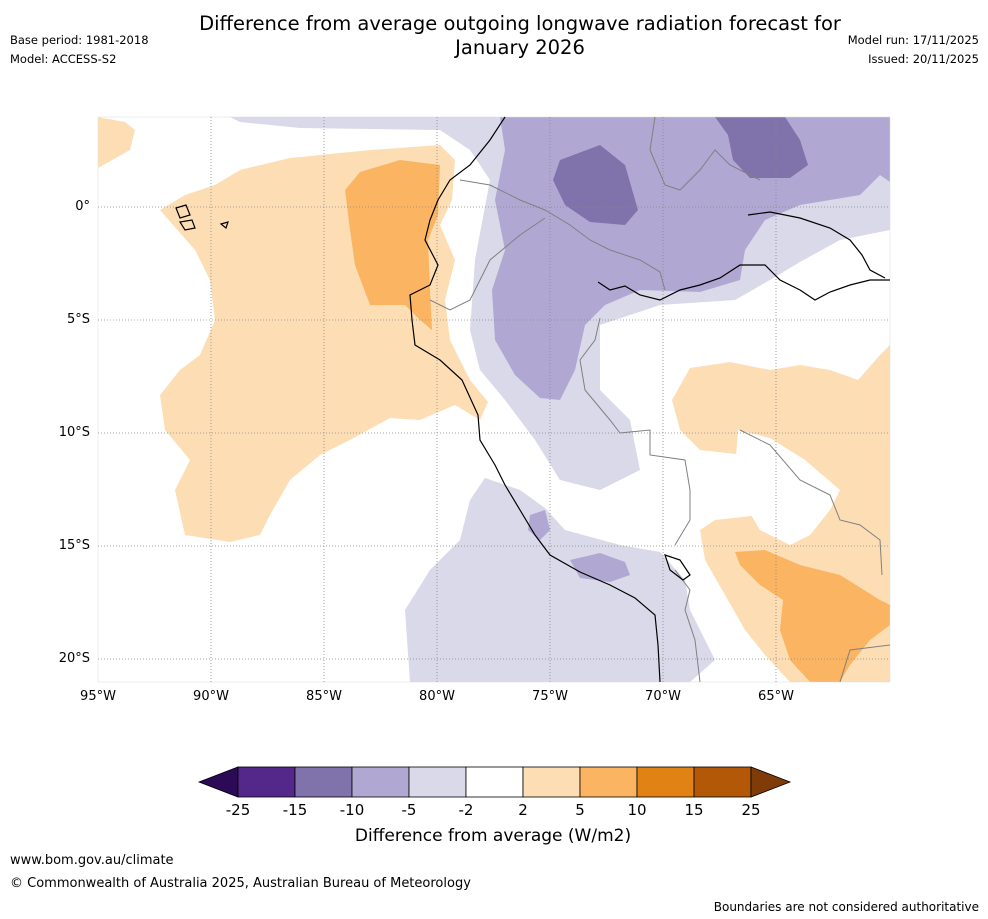  Describe the element at coordinates (687, 626) in the screenshot. I see `border-chile-argentina` at that location.